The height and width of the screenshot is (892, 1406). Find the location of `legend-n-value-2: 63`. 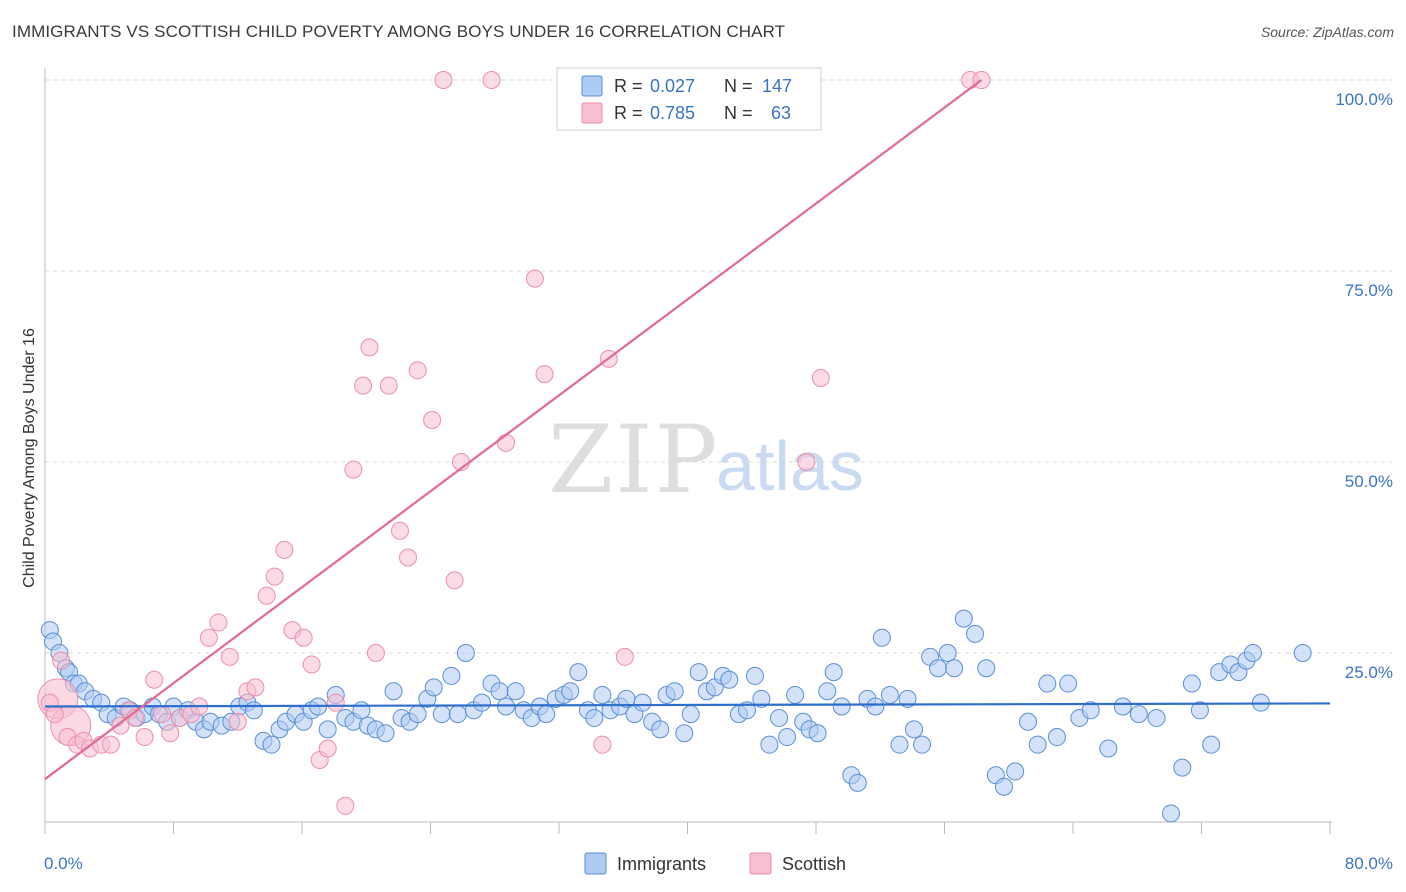

legend-n-value-2: 63 is located at coordinates (781, 113).